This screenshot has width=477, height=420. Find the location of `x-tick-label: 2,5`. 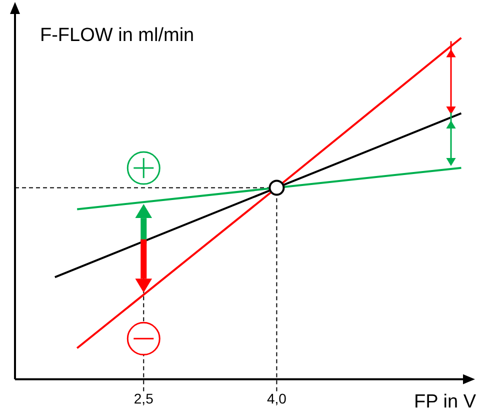

x-tick-label: 2,5 is located at coordinates (144, 398).